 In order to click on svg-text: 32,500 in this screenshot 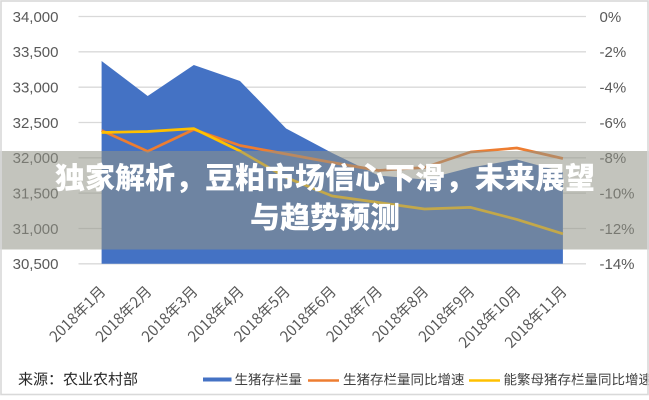, I will do `click(36, 123)`.